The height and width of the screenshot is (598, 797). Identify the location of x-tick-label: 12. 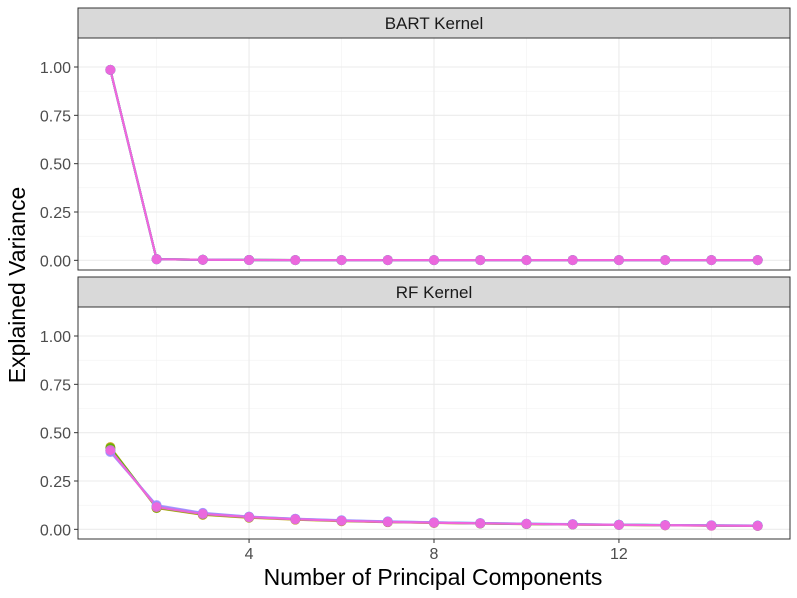
(619, 554).